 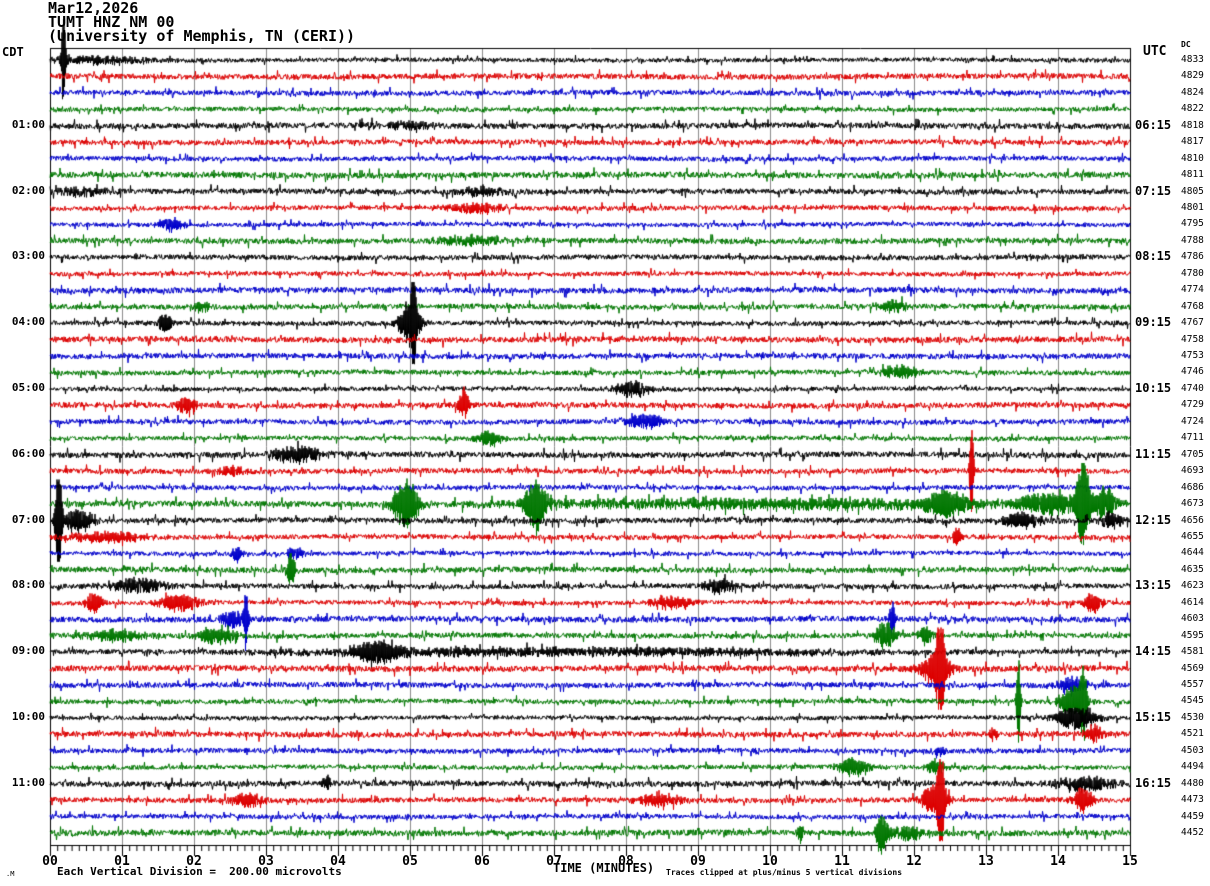 What do you see at coordinates (28, 584) in the screenshot?
I see `cdt-label: 08:00` at bounding box center [28, 584].